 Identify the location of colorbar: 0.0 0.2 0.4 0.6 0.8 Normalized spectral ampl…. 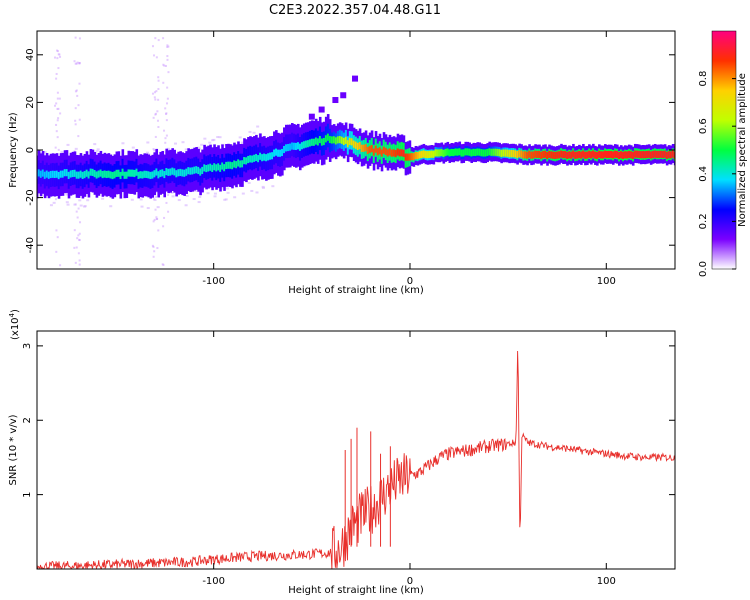
(723, 153).